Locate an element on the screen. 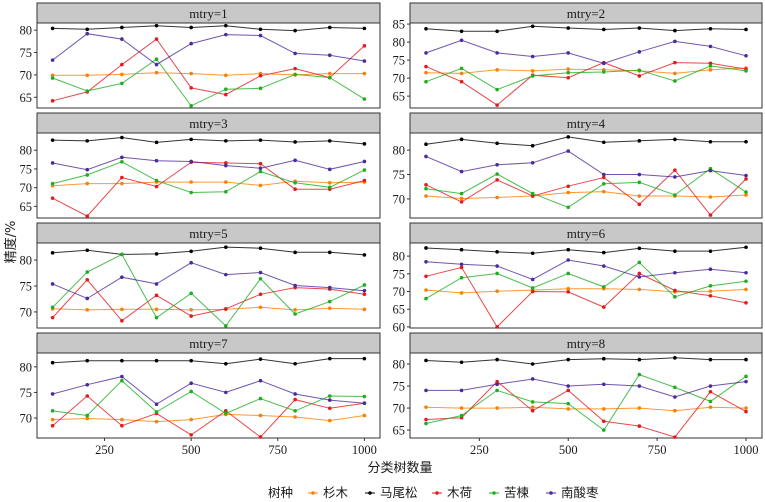 This screenshot has width=765, height=502. y-tick-label: 65 is located at coordinates (26, 98).